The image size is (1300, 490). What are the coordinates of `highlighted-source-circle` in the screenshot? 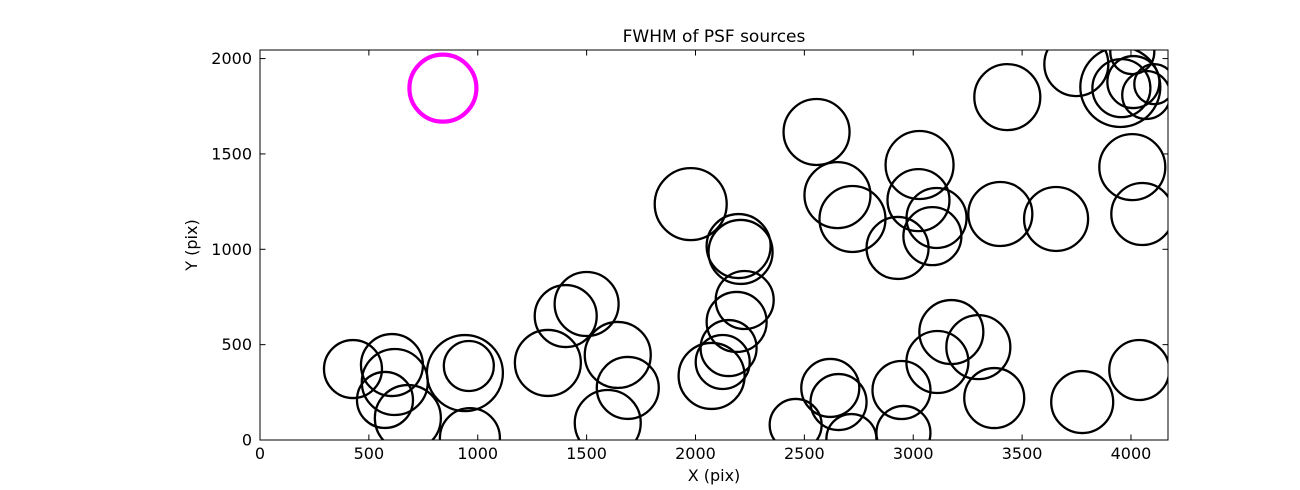 It's located at (443, 88).